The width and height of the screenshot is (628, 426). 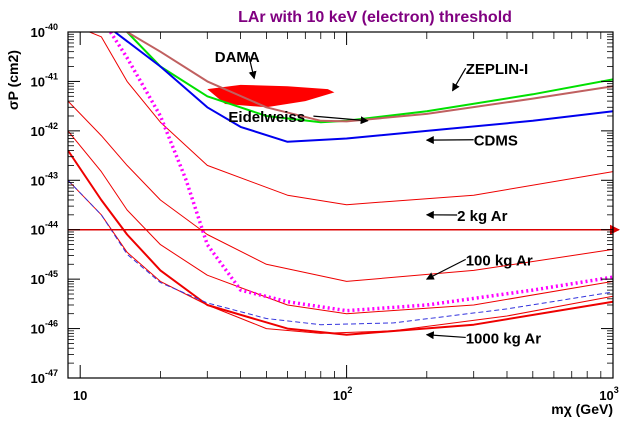 What do you see at coordinates (266, 117) in the screenshot?
I see `annotation-label: Eidelweiss` at bounding box center [266, 117].